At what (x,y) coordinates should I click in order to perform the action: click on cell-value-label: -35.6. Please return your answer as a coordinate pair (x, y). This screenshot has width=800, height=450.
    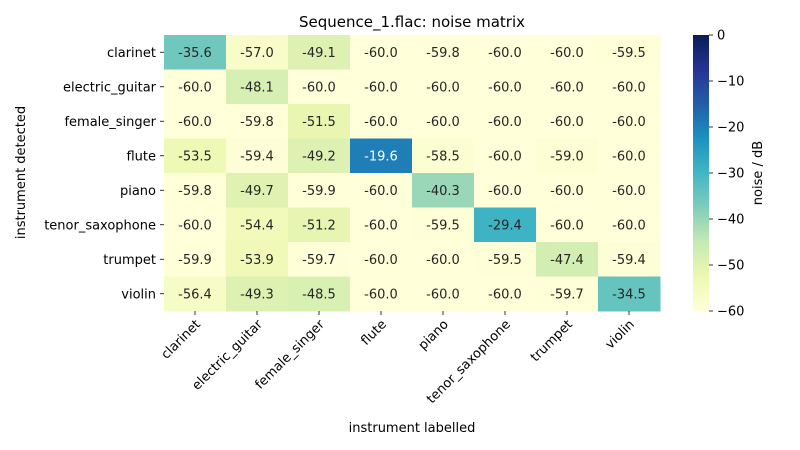
    Looking at the image, I should click on (195, 53).